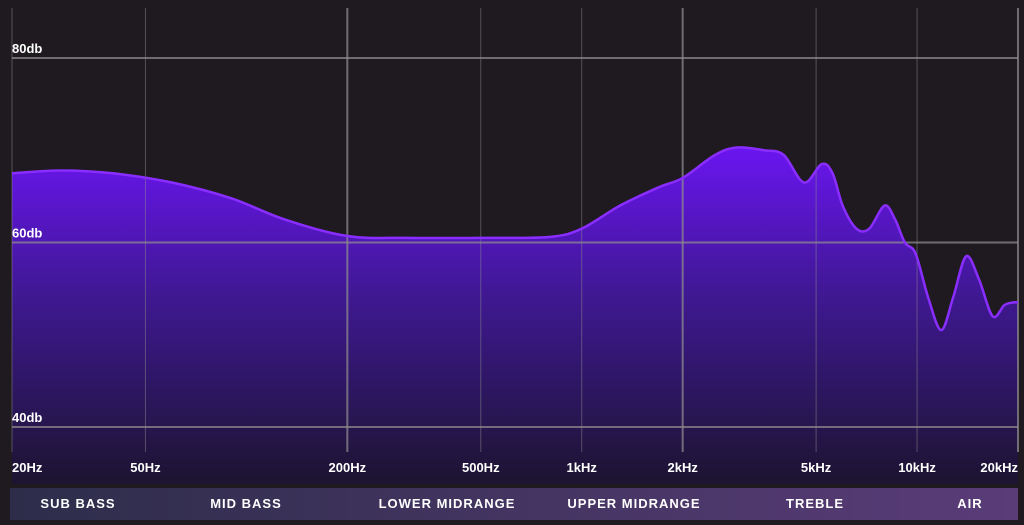 Image resolution: width=1024 pixels, height=525 pixels. What do you see at coordinates (145, 467) in the screenshot?
I see `x-tick-label: 50Hz` at bounding box center [145, 467].